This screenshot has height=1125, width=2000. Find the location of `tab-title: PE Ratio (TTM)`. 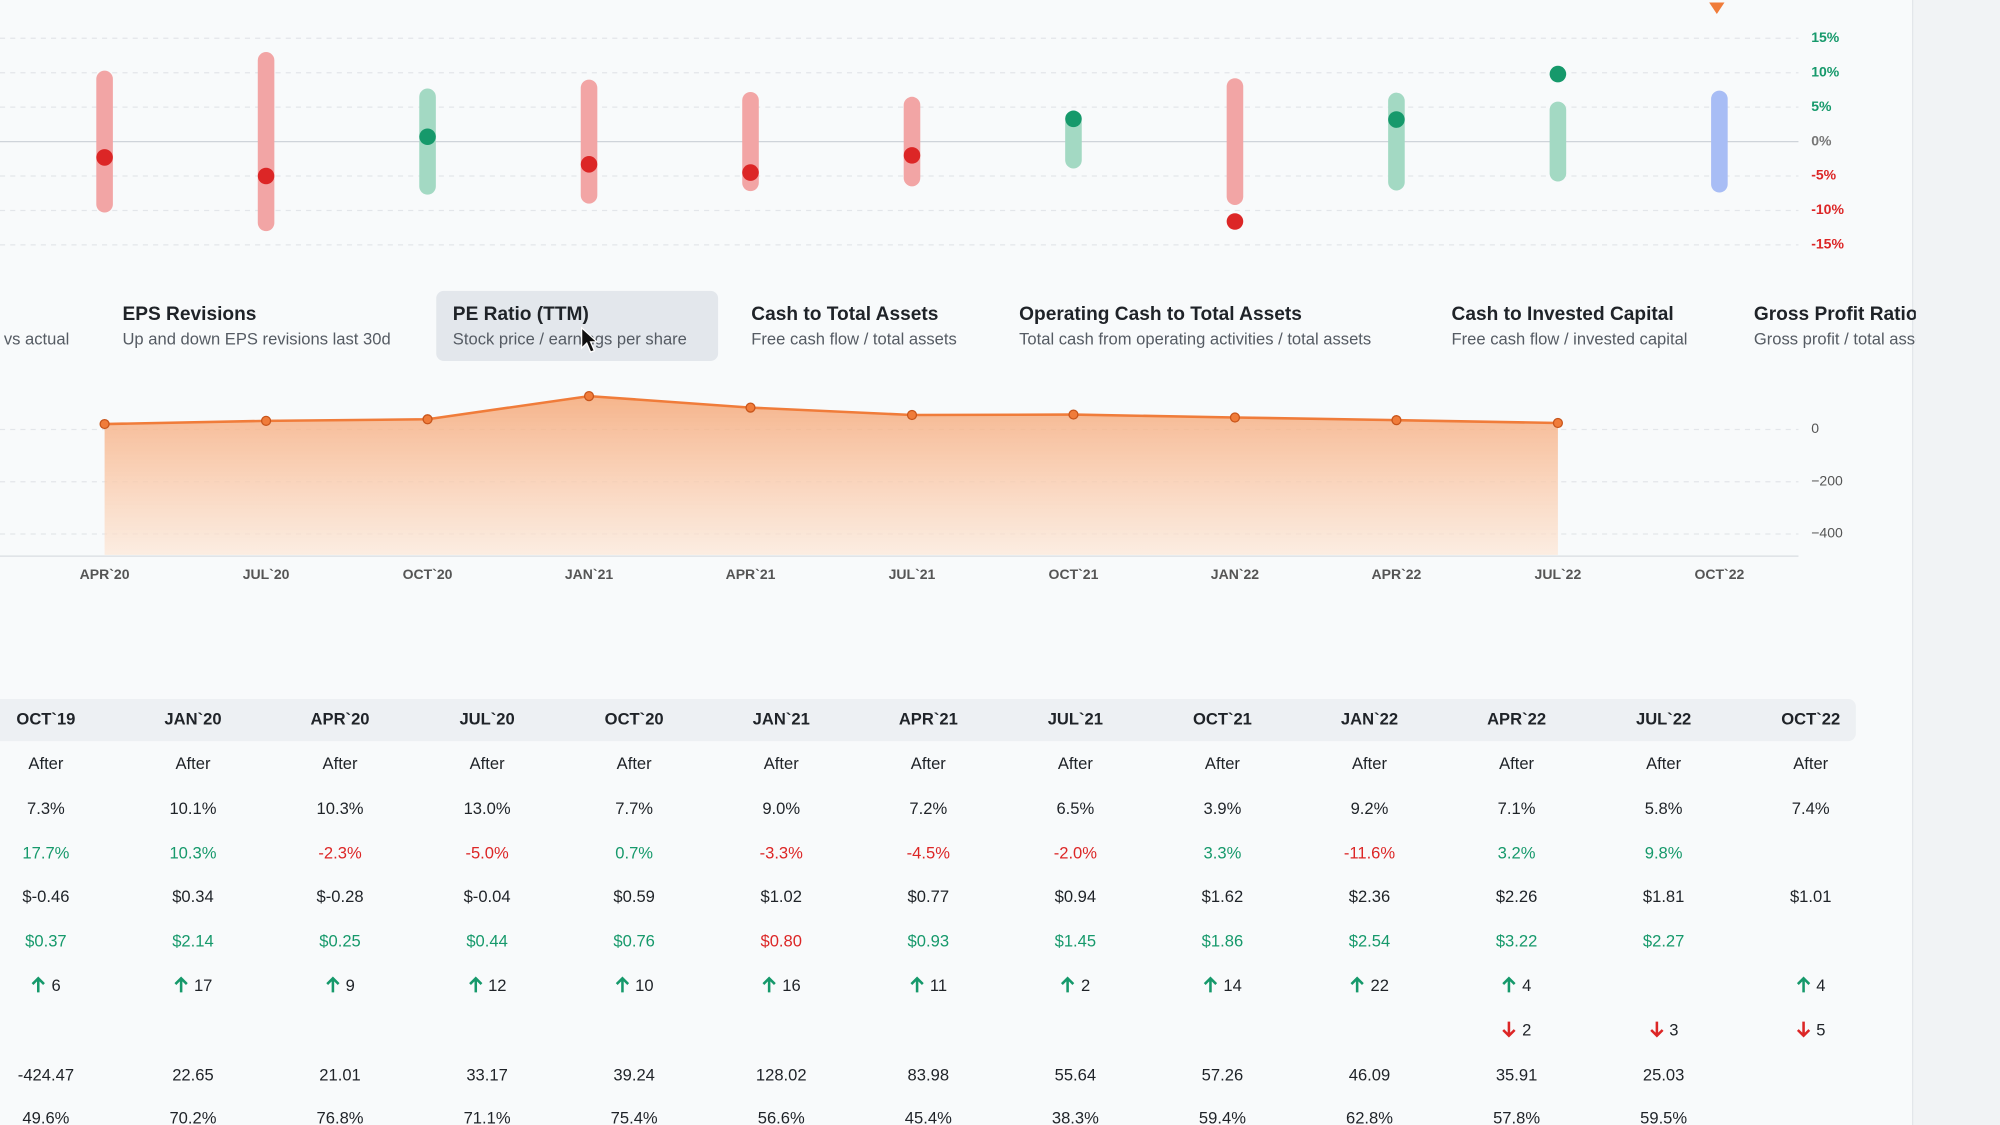

tab-title: PE Ratio (TTM) is located at coordinates (520, 314).